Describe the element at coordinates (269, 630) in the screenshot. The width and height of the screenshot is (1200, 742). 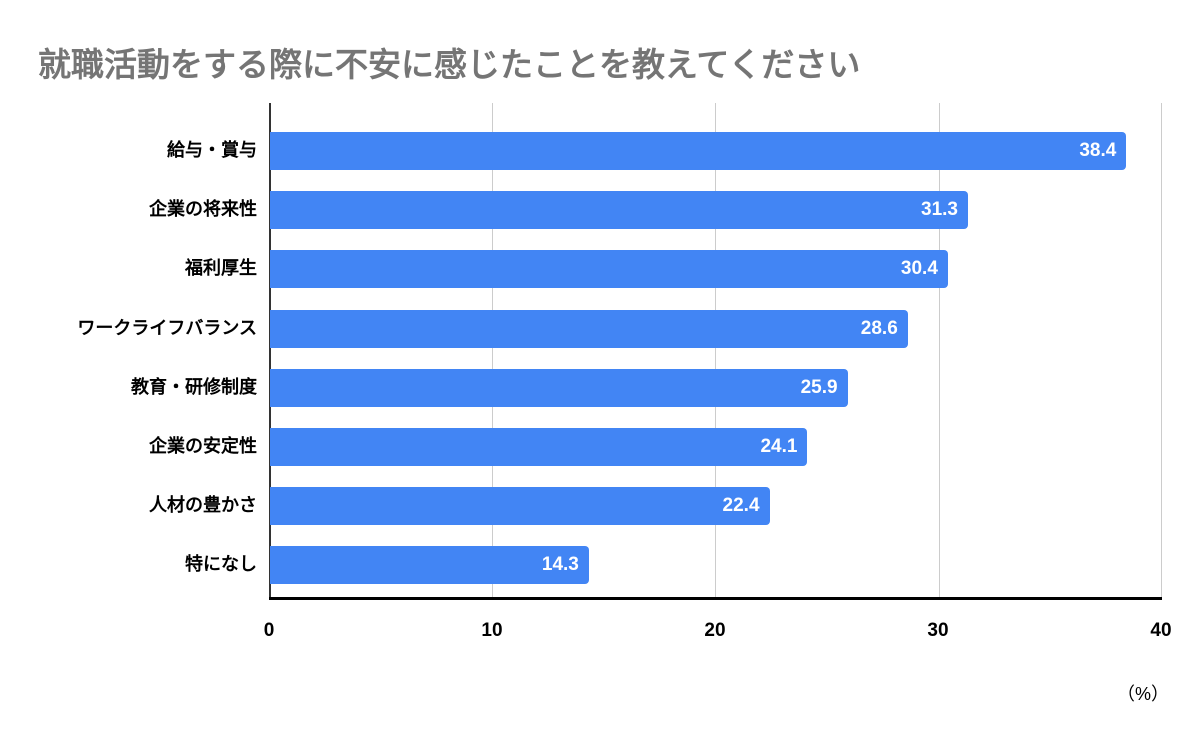
I see `x-tick-label: 0` at that location.